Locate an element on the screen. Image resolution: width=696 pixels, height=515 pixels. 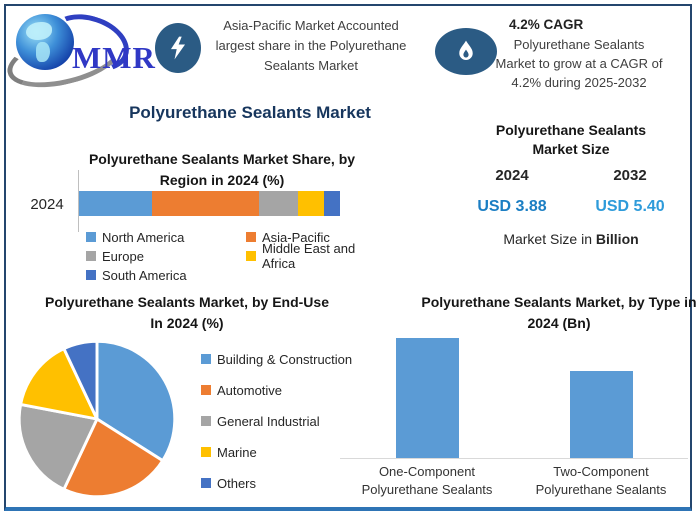
legend-item-building-construction: Building & Construction is located at coordinates (281, 359).